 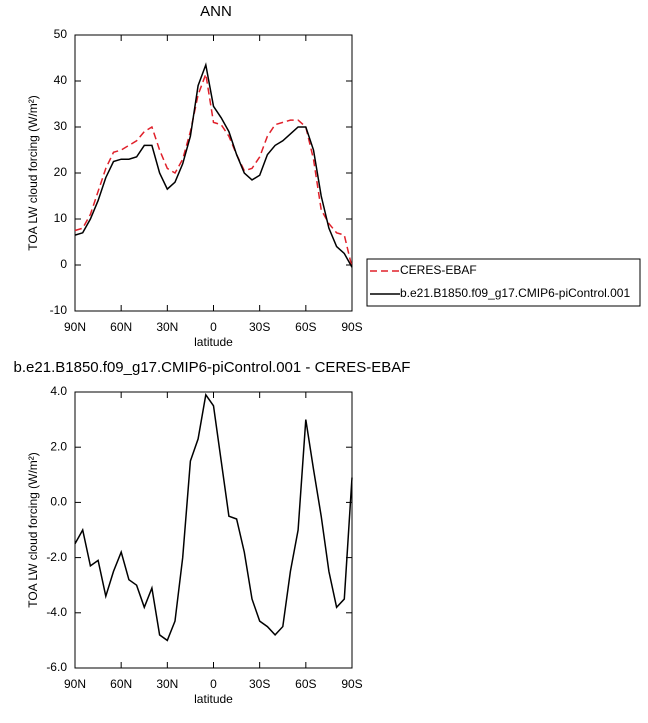 I want to click on chart-title: ANN, so click(x=216, y=11).